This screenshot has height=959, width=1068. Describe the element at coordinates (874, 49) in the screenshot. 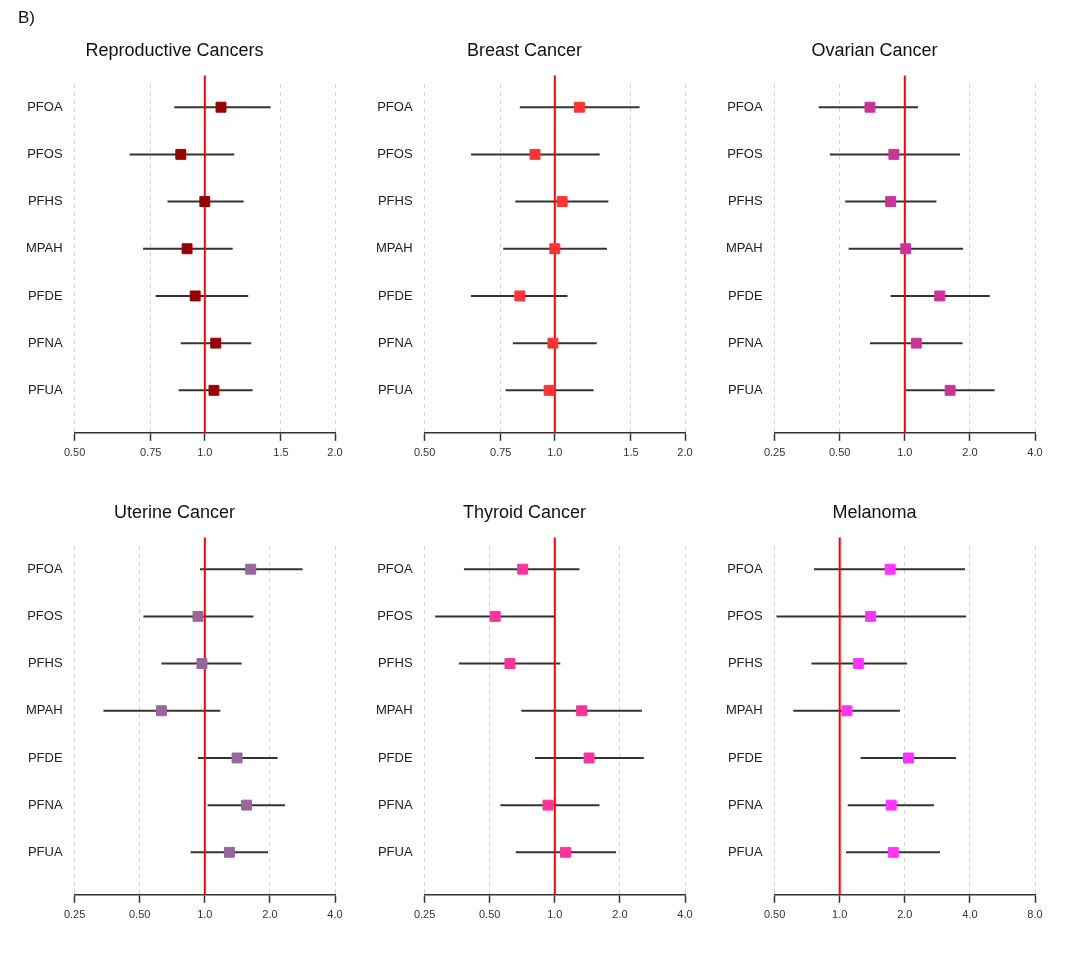

I see `chart-title: Ovarian Cancer` at that location.